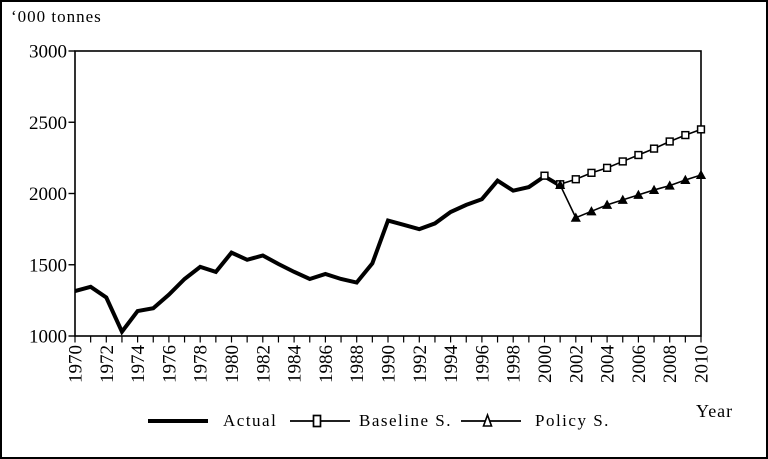 The height and width of the screenshot is (459, 768). Describe the element at coordinates (48, 123) in the screenshot. I see `y-axis-tick-label: 2500` at that location.